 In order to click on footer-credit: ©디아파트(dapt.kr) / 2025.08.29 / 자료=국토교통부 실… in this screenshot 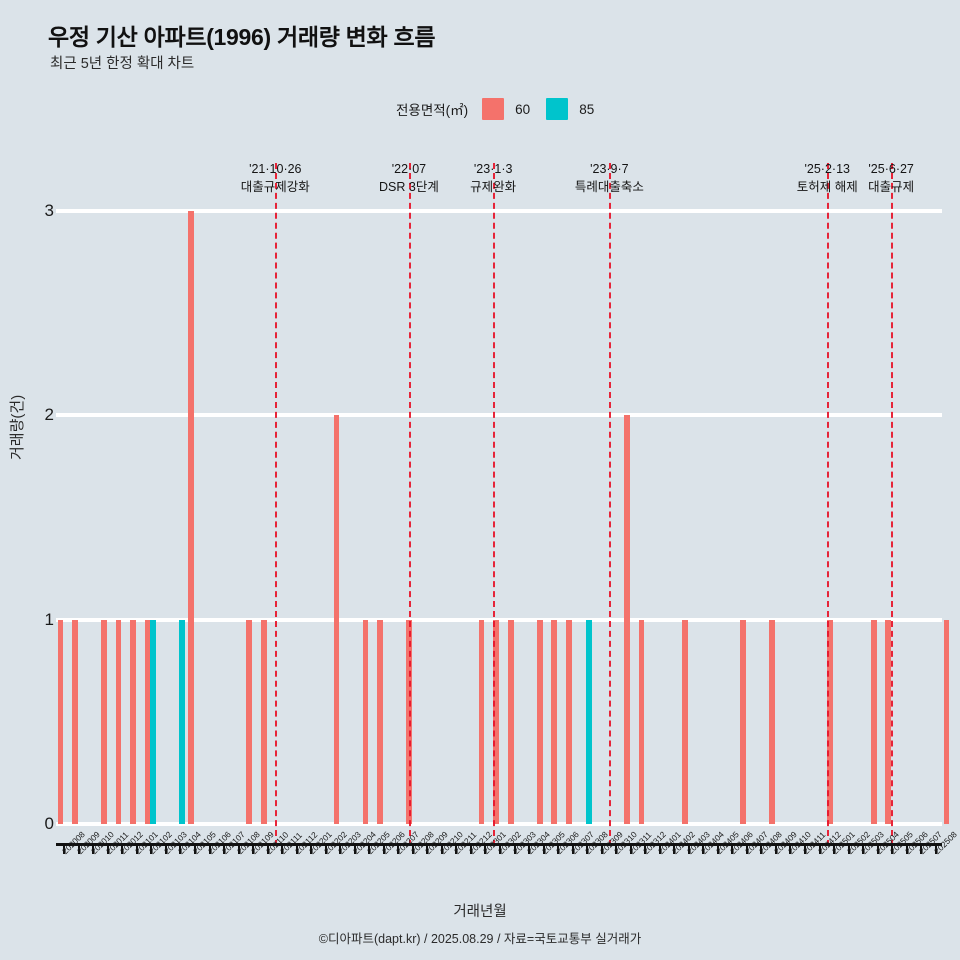, I will do `click(480, 939)`.